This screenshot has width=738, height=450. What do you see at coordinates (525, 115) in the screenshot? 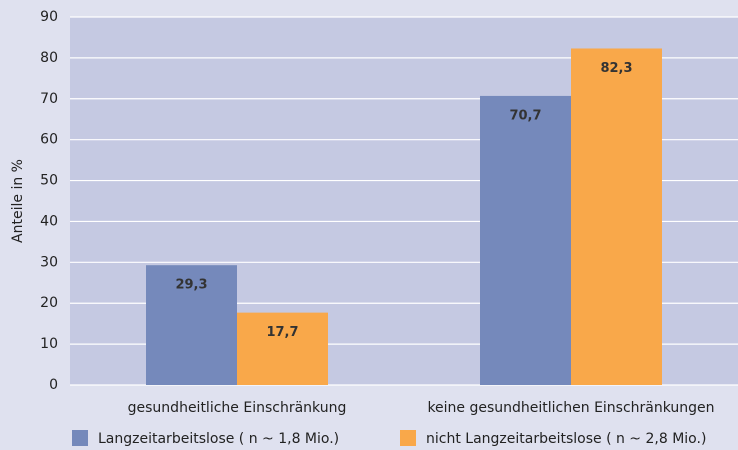
I see `value-label: 70,7` at bounding box center [525, 115].